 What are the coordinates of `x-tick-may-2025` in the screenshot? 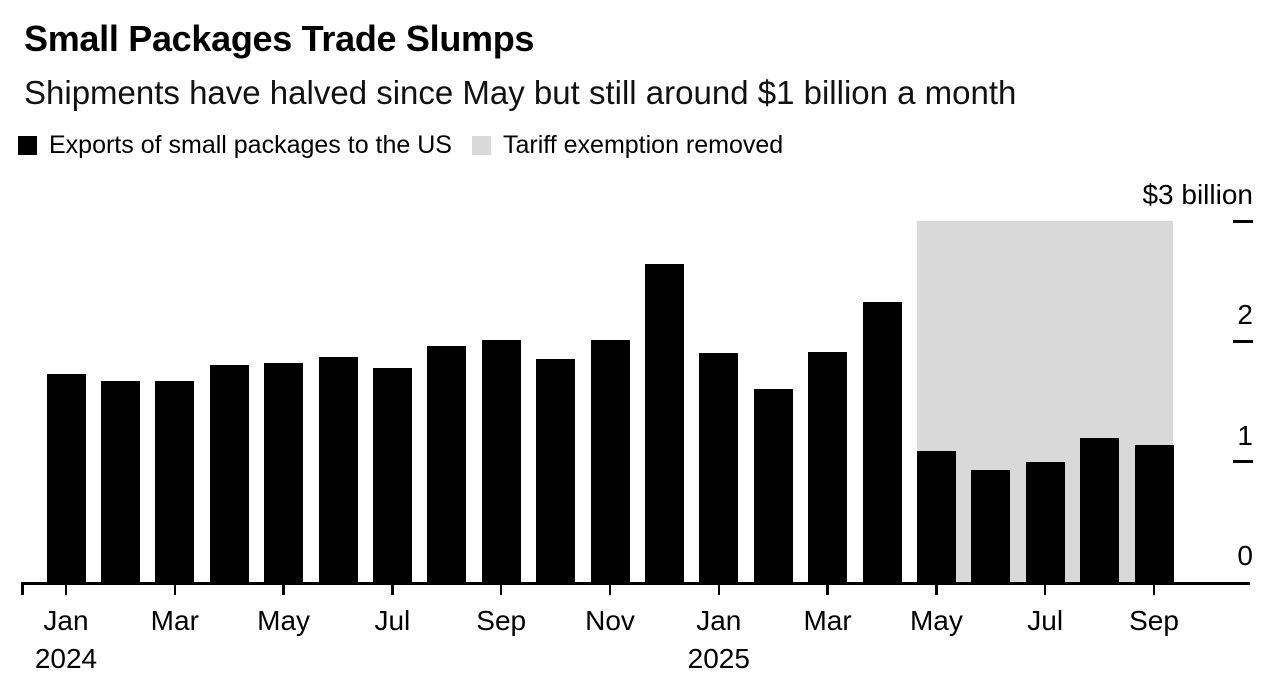 It's located at (936, 590).